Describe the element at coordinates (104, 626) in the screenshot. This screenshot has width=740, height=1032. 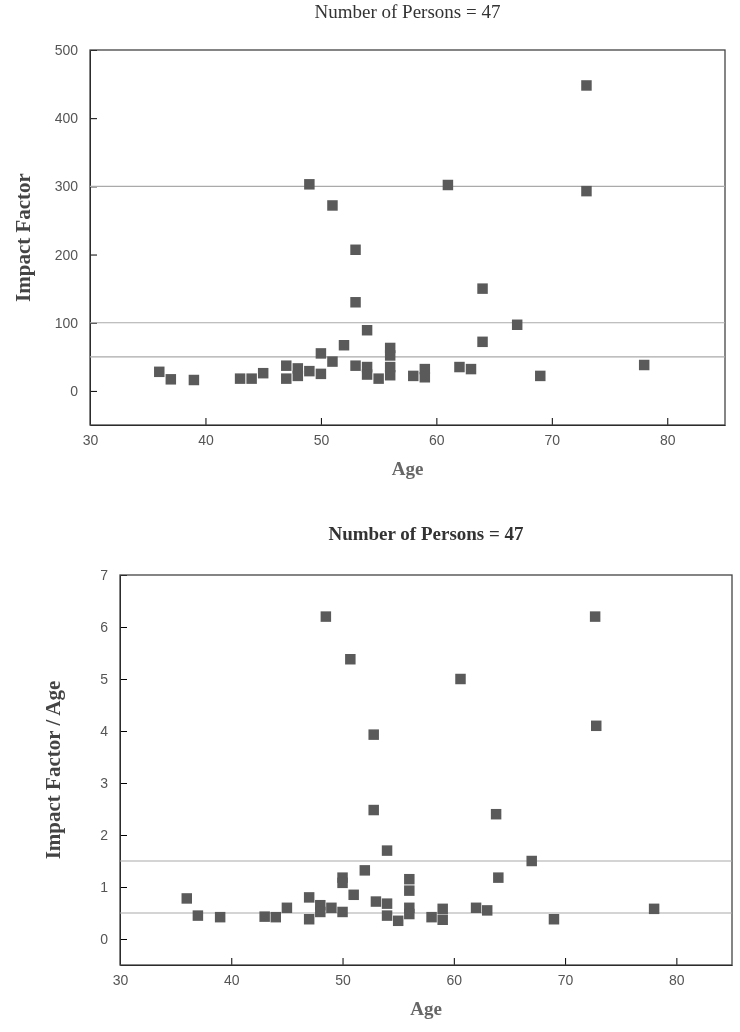
I see `y-tick-label: 6` at that location.